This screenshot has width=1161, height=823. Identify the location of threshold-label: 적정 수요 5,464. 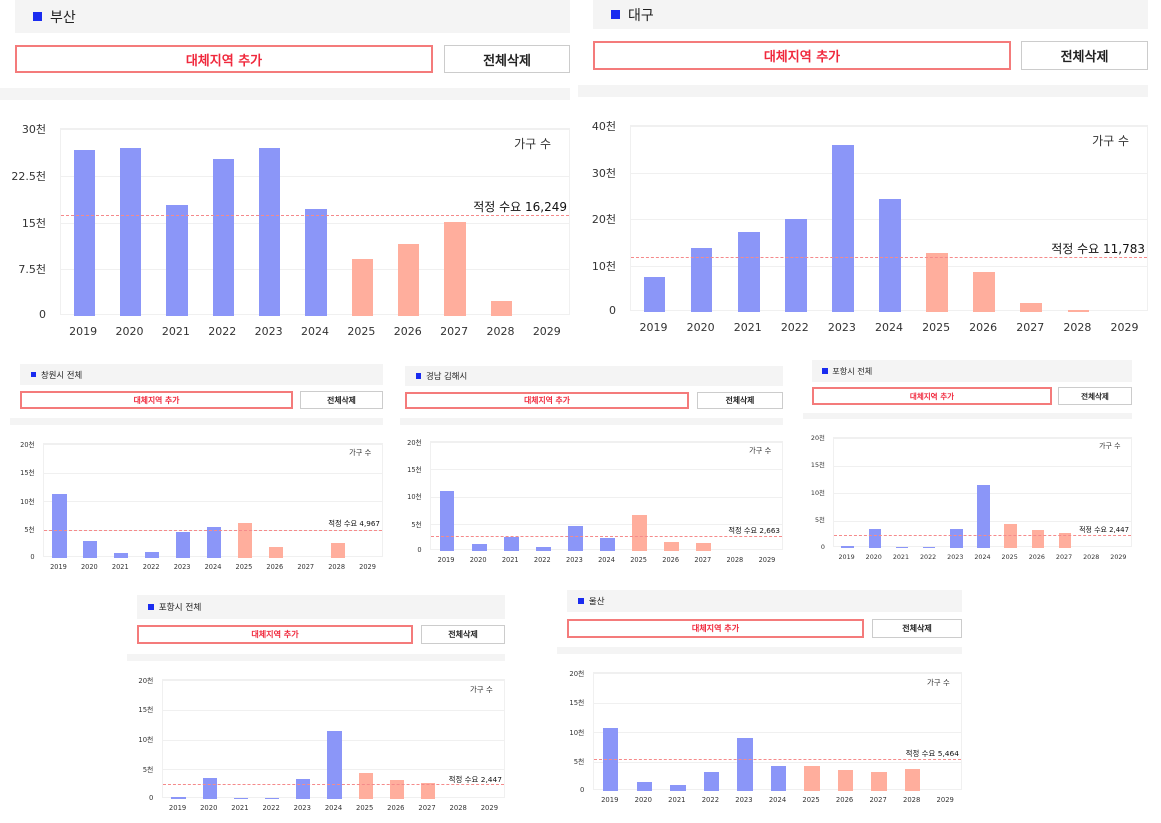
(932, 754).